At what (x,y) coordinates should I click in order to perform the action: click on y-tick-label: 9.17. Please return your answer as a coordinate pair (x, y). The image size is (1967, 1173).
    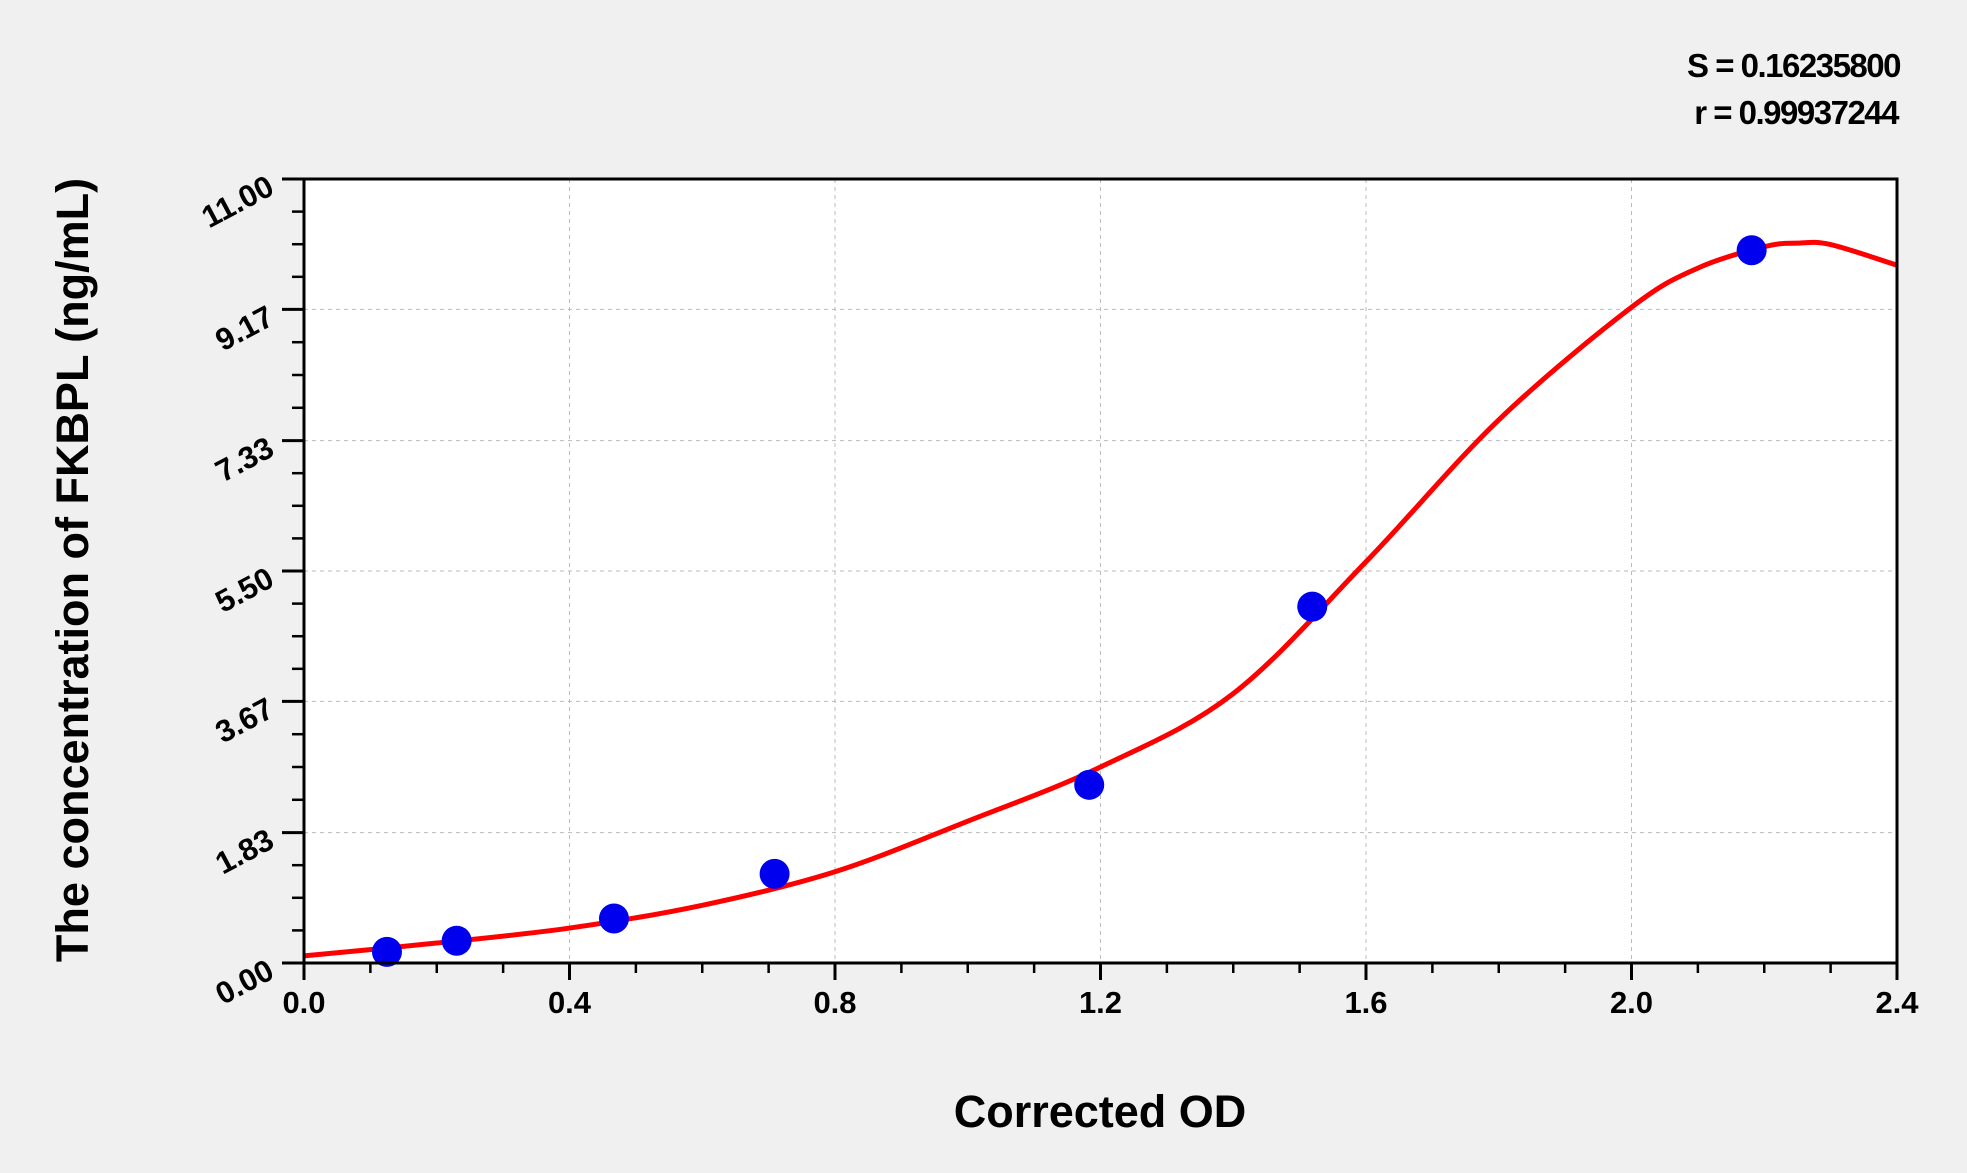
    Looking at the image, I should click on (245, 328).